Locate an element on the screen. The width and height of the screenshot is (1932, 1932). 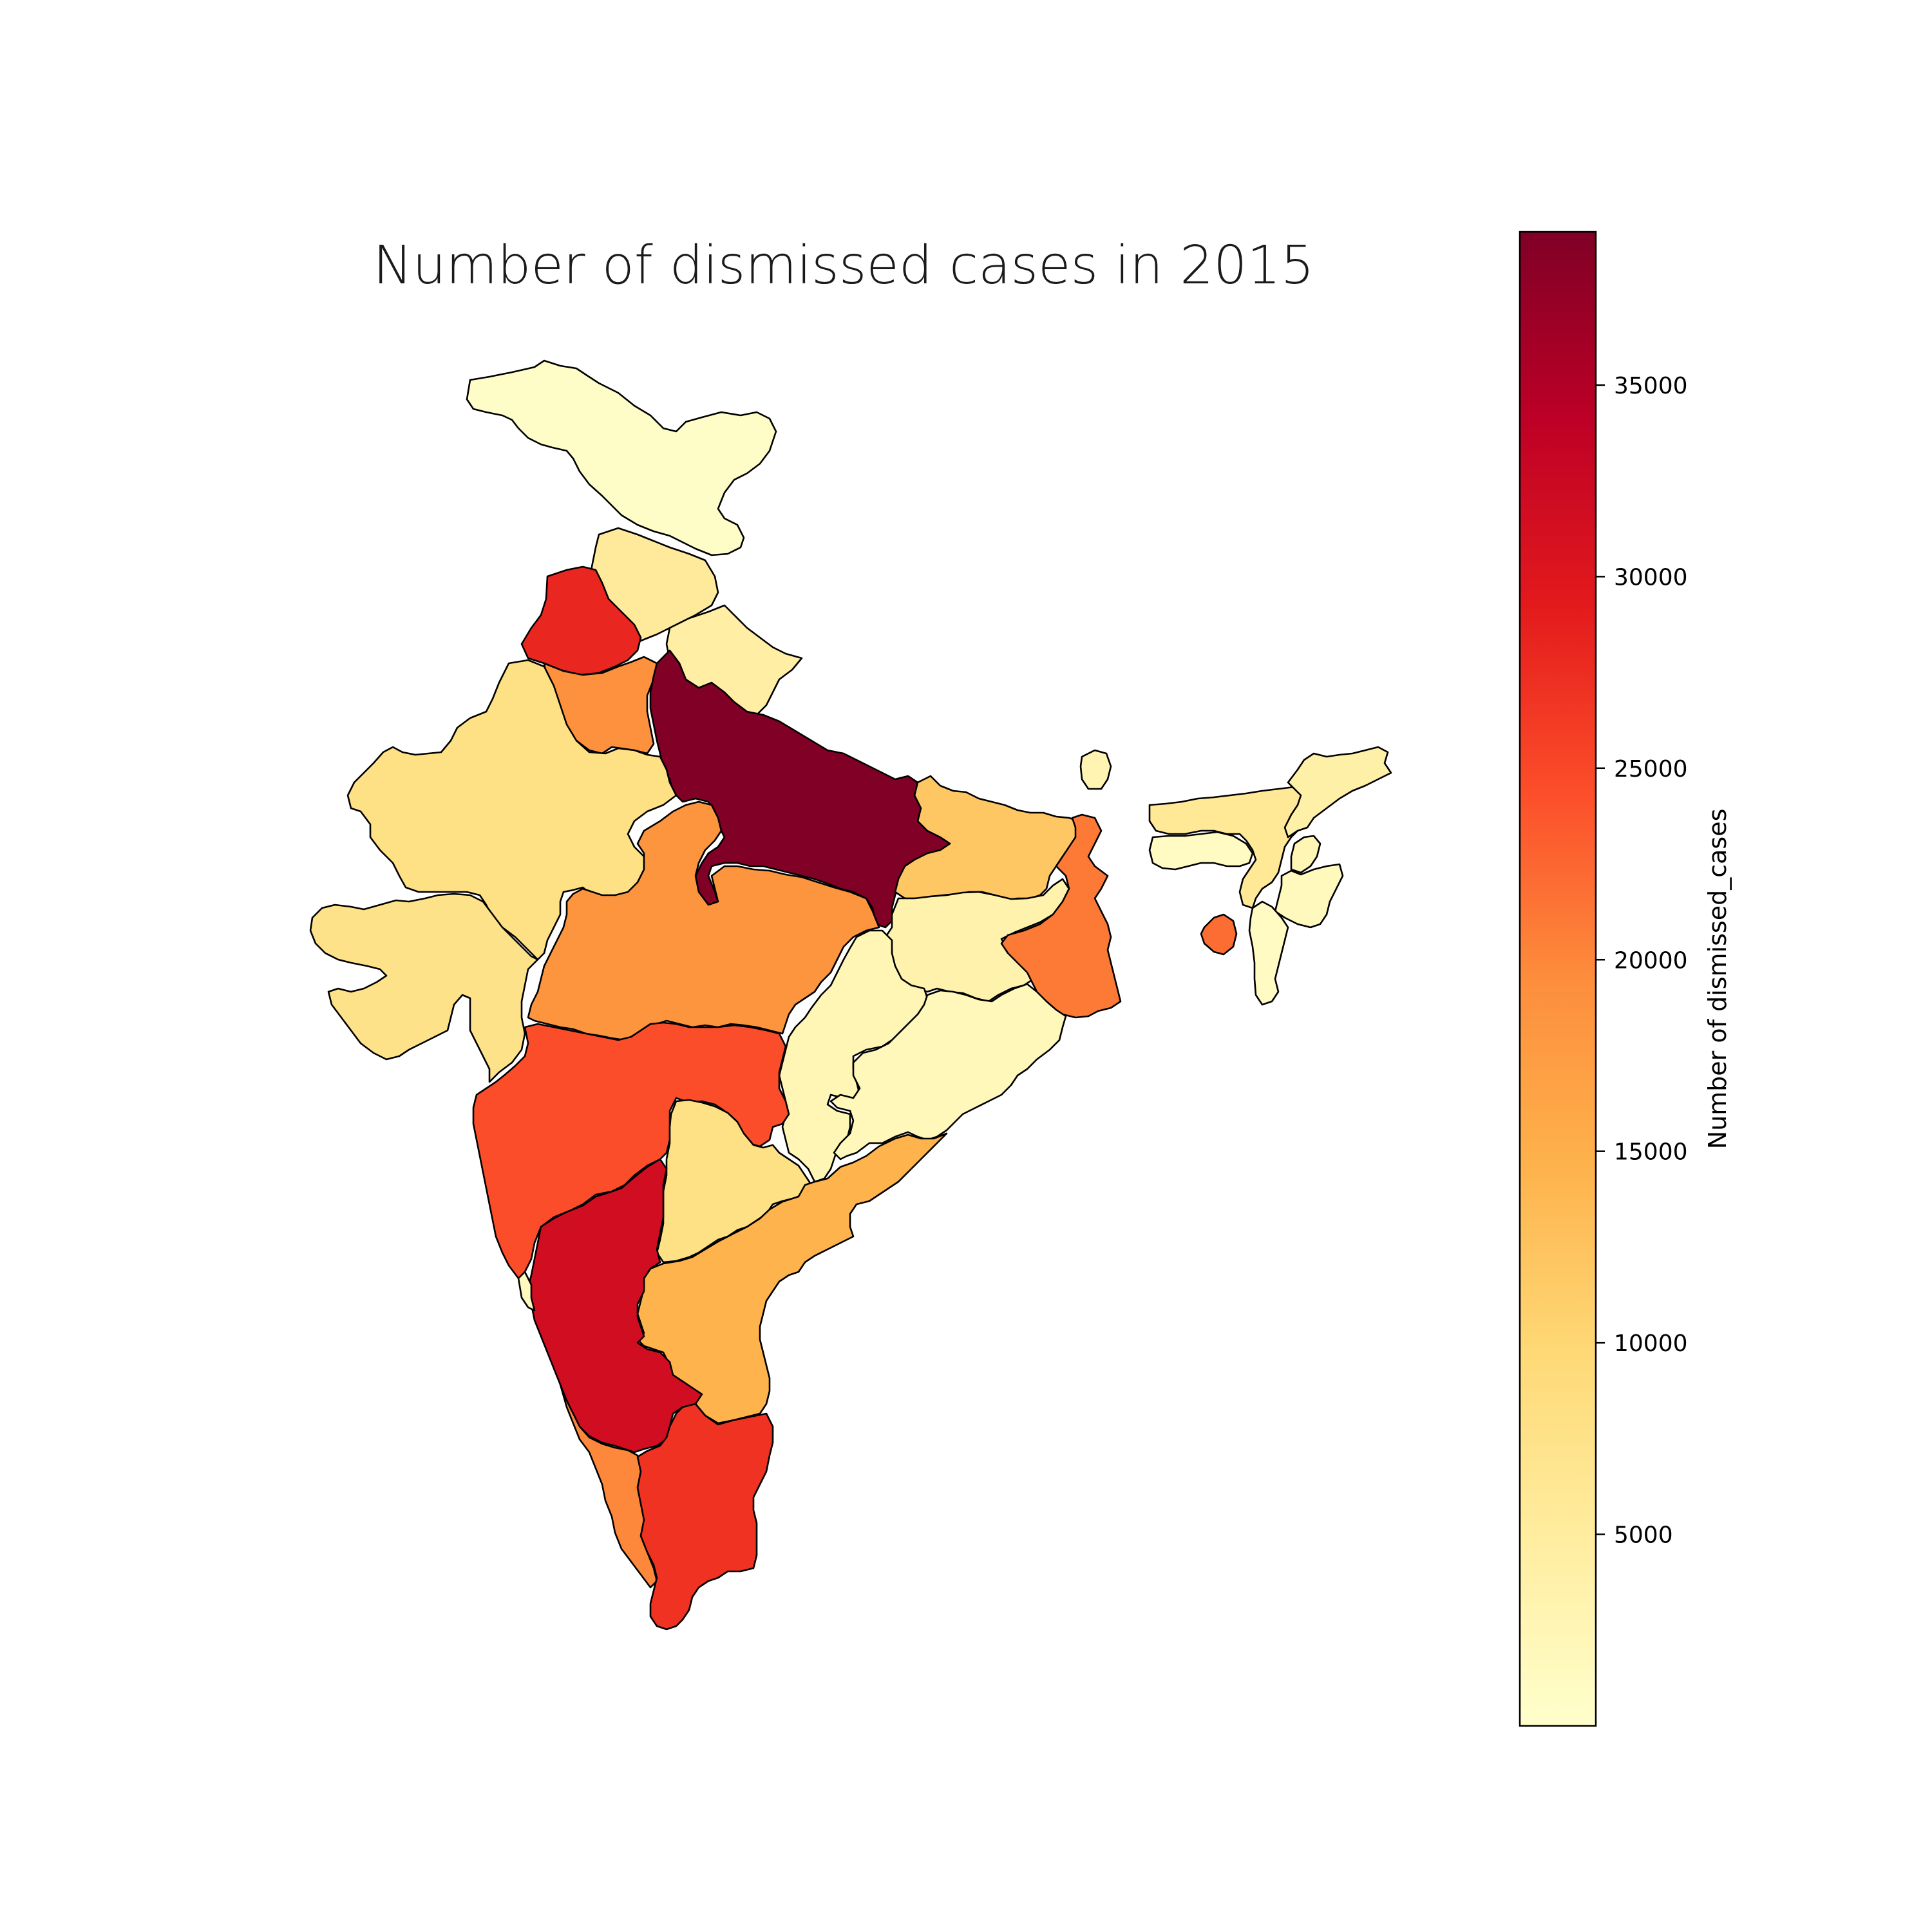
region-manipur is located at coordinates (1309, 896).